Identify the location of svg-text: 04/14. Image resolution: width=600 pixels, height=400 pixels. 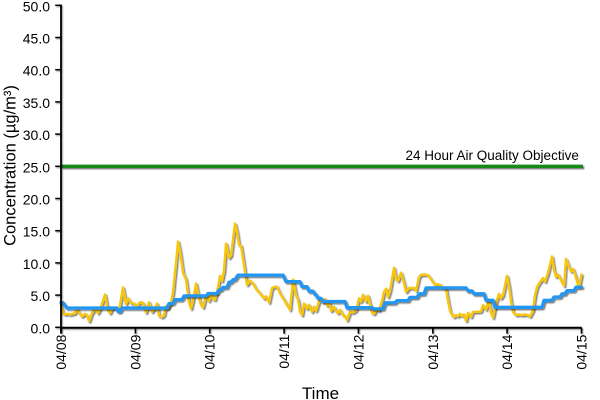
(507, 351).